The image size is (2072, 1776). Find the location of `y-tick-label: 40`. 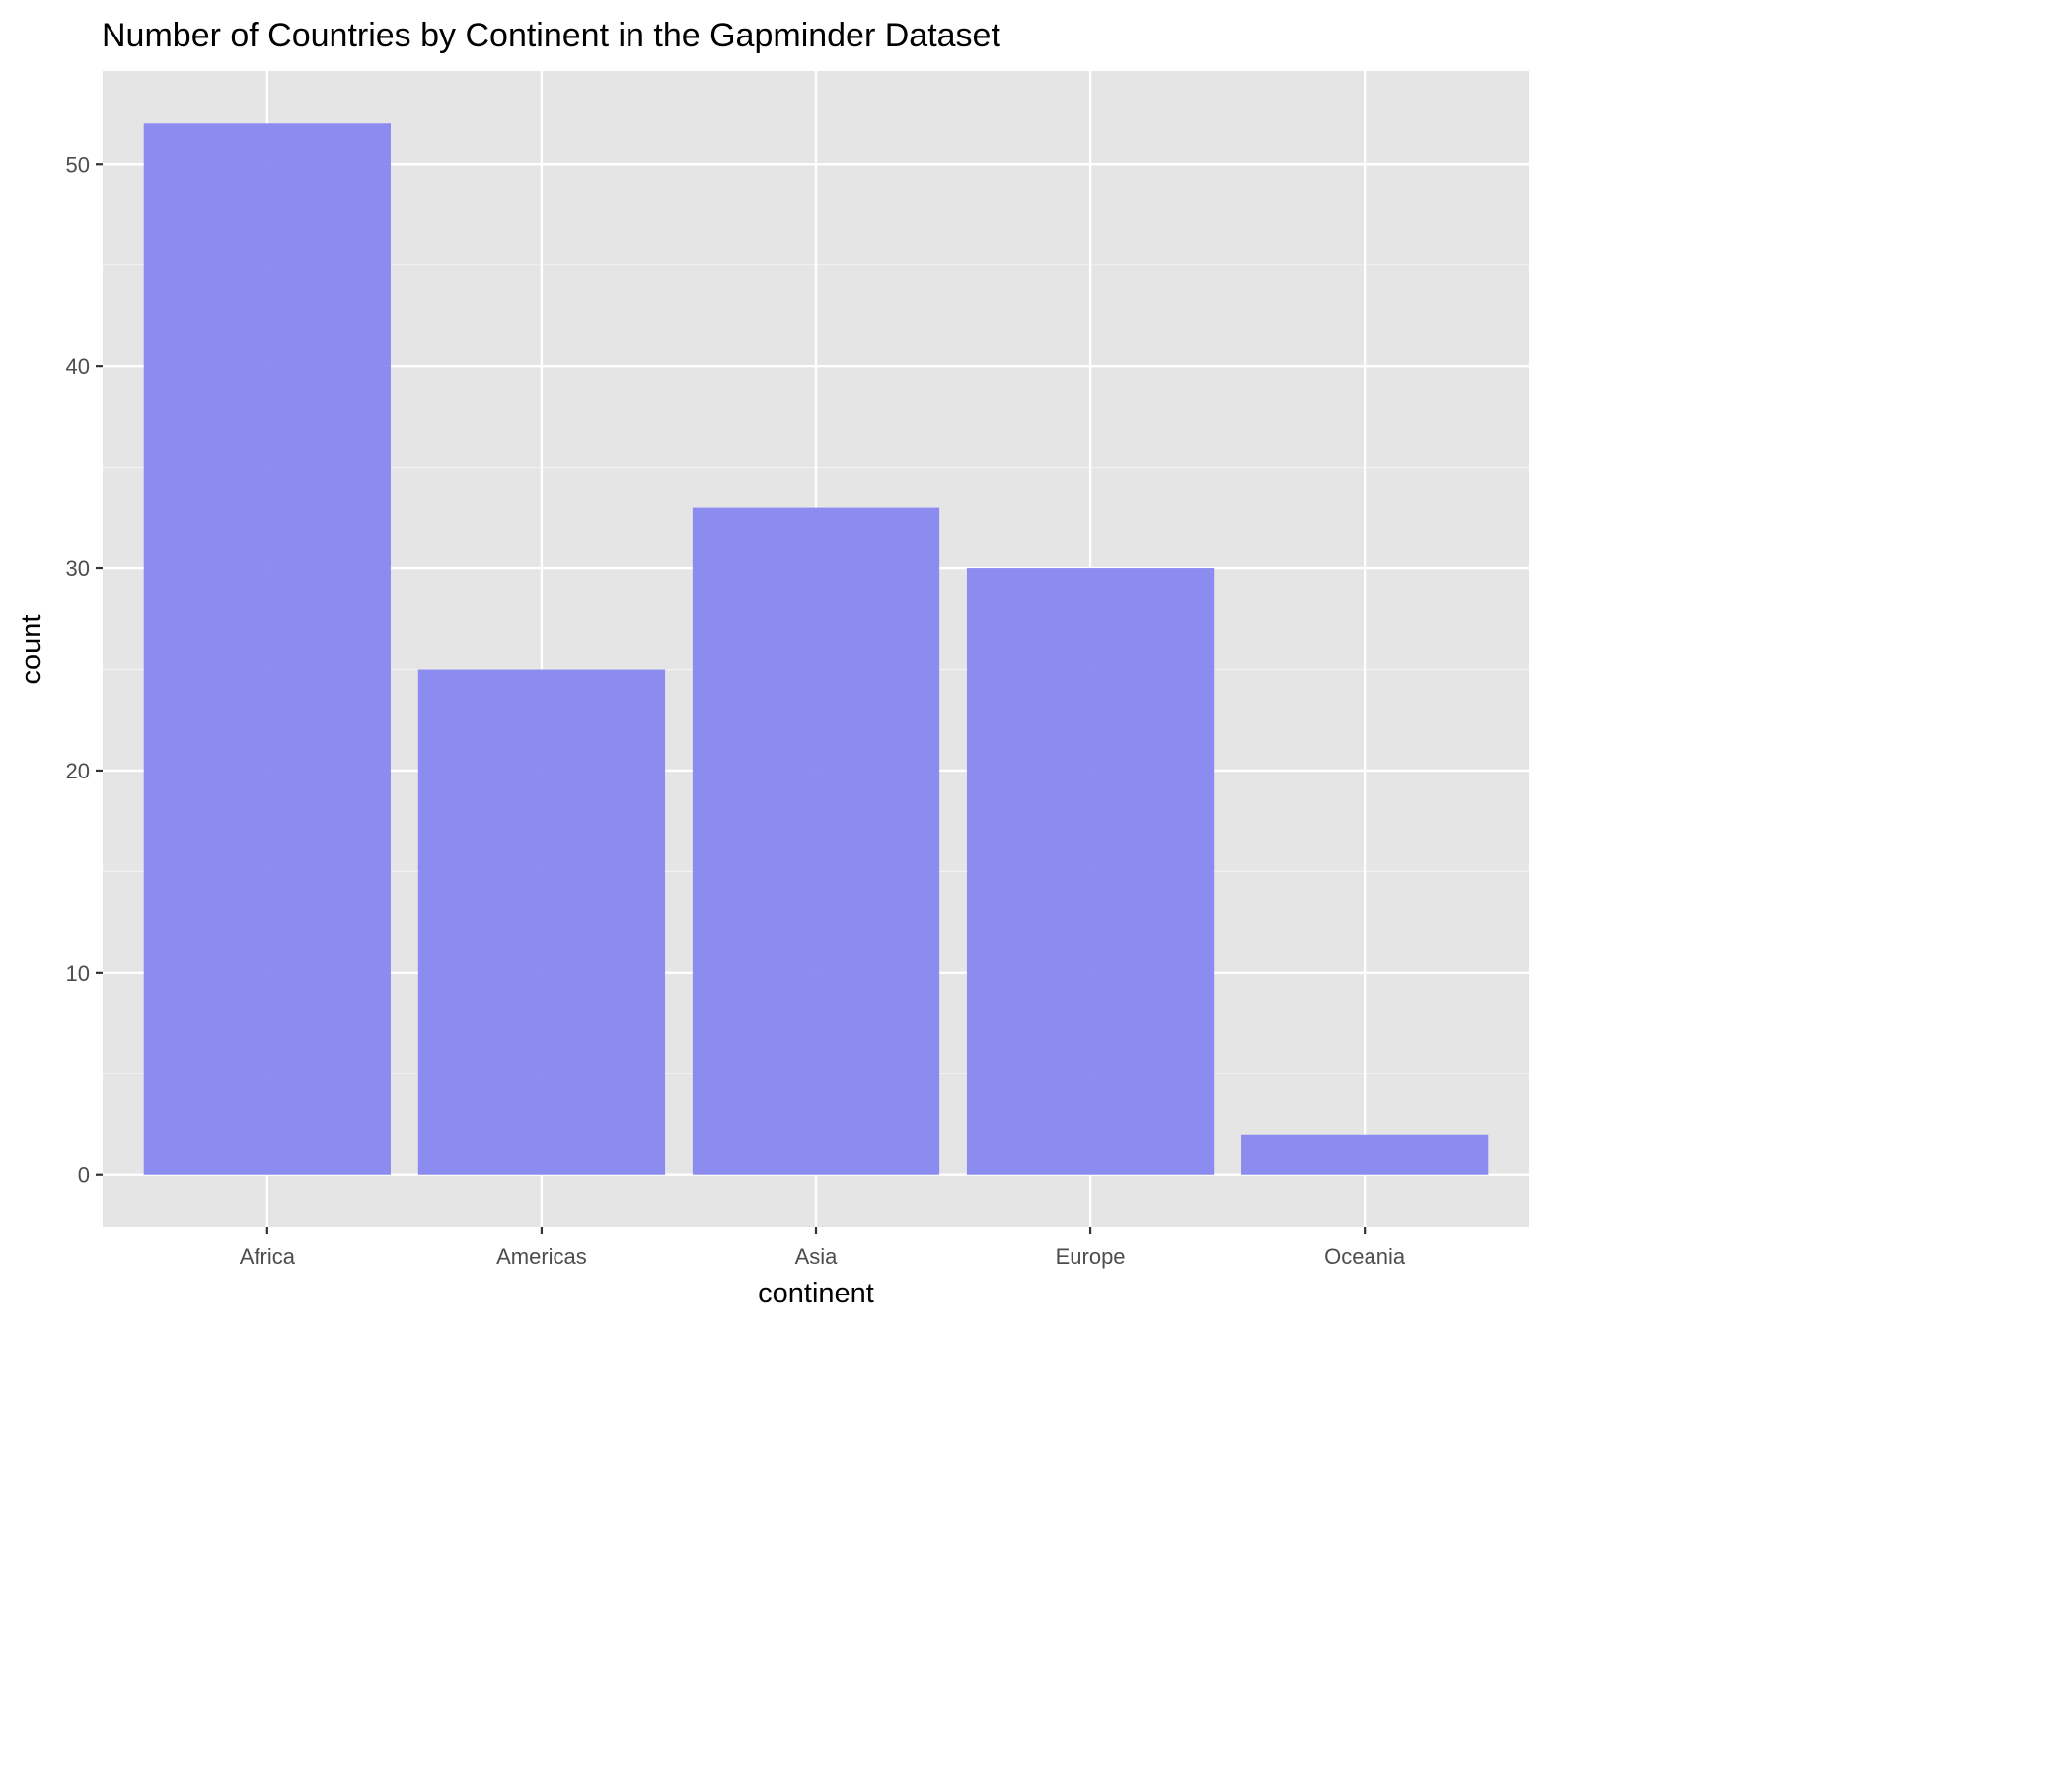

y-tick-label: 40 is located at coordinates (78, 366).